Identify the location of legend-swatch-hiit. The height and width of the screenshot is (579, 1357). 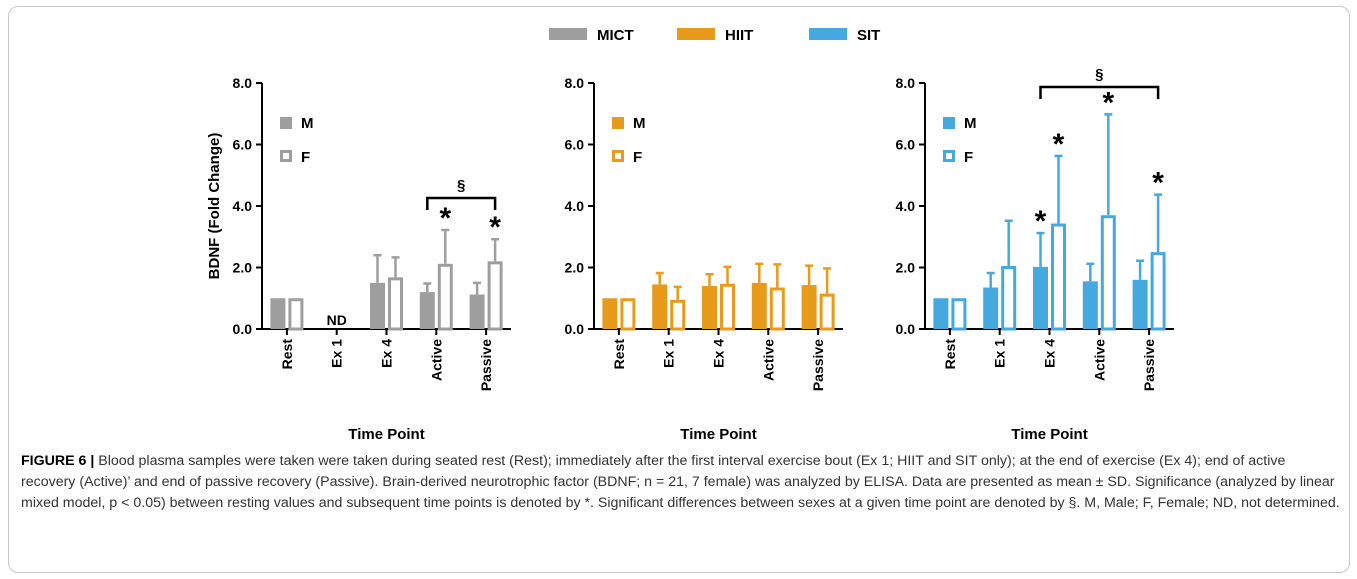
(696, 34).